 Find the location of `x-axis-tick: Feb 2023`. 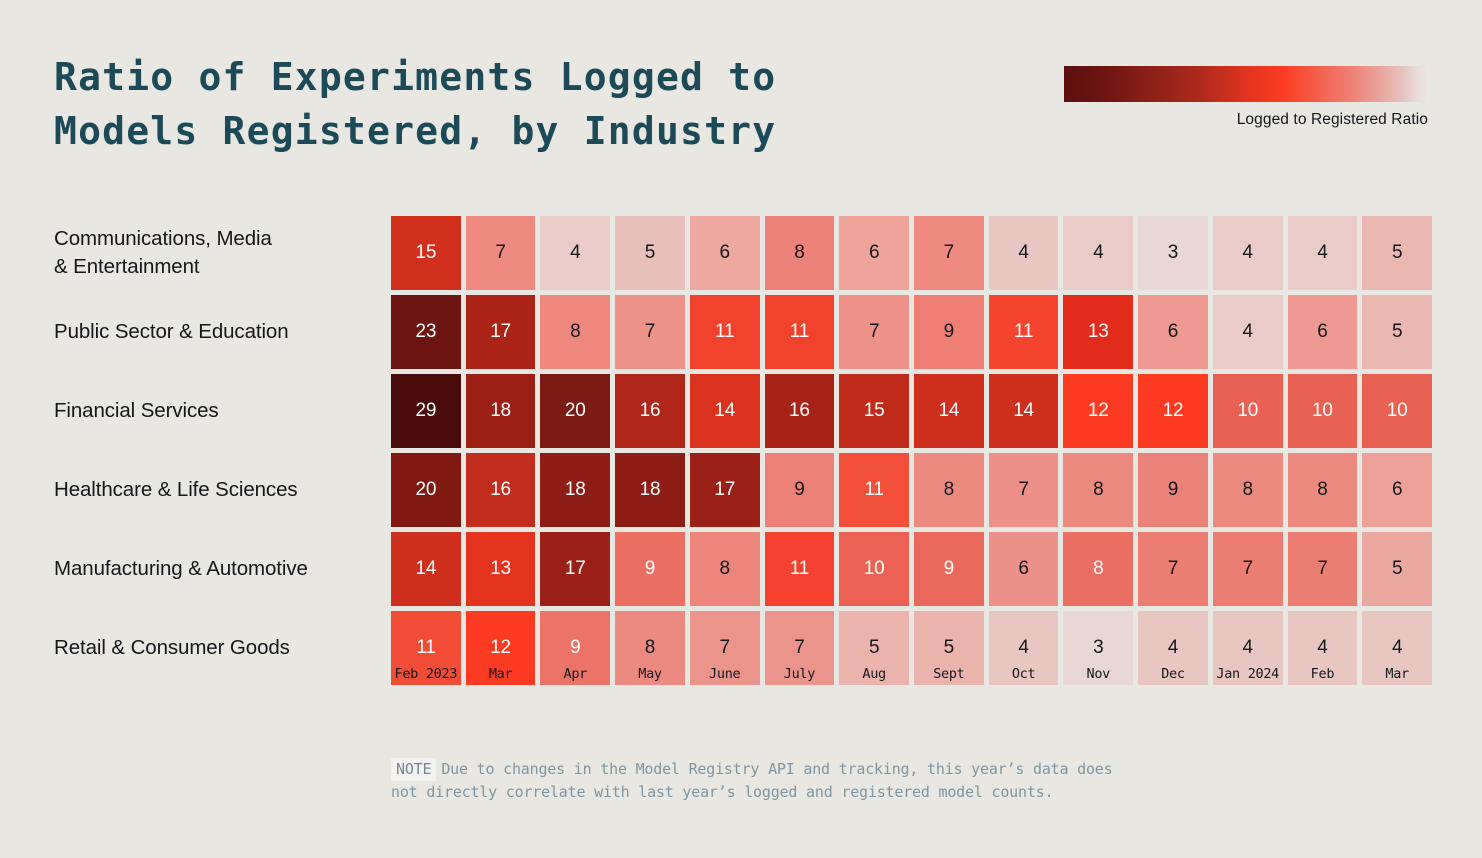

x-axis-tick: Feb 2023 is located at coordinates (426, 674).